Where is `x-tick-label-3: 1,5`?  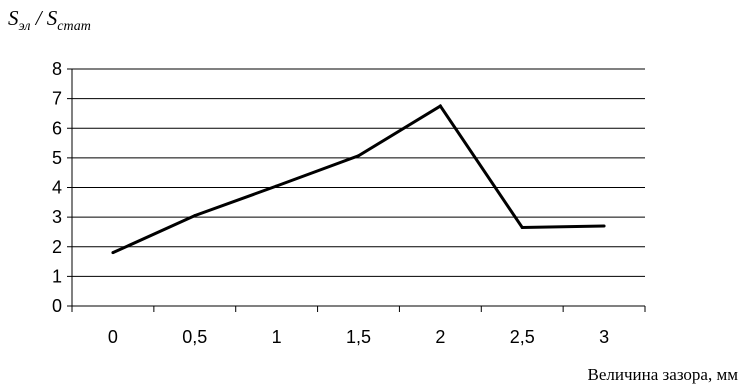
x-tick-label-3: 1,5 is located at coordinates (358, 337).